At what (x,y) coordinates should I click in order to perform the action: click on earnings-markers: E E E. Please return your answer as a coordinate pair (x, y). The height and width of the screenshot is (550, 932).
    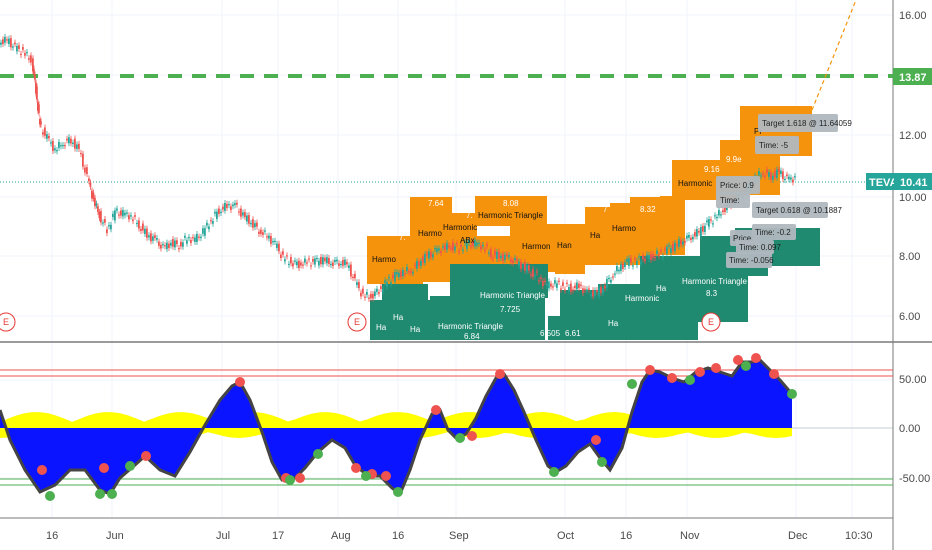
    Looking at the image, I should click on (360, 322).